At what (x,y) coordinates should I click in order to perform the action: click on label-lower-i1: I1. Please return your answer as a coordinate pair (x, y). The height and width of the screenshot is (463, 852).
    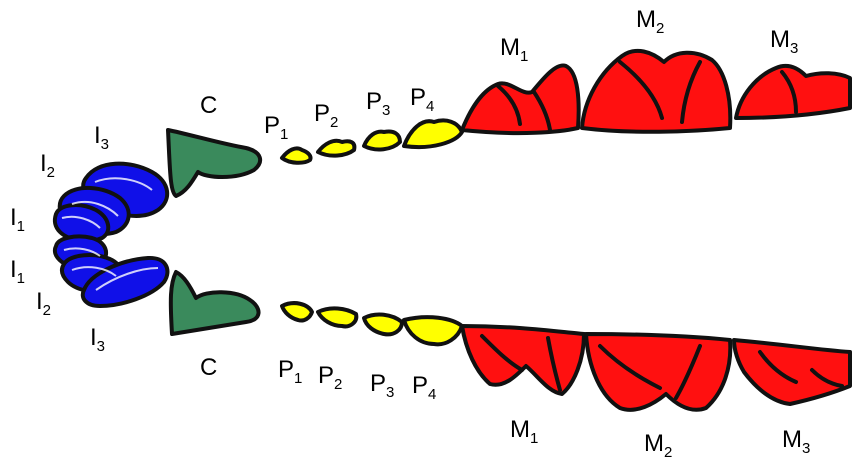
    Looking at the image, I should click on (17, 272).